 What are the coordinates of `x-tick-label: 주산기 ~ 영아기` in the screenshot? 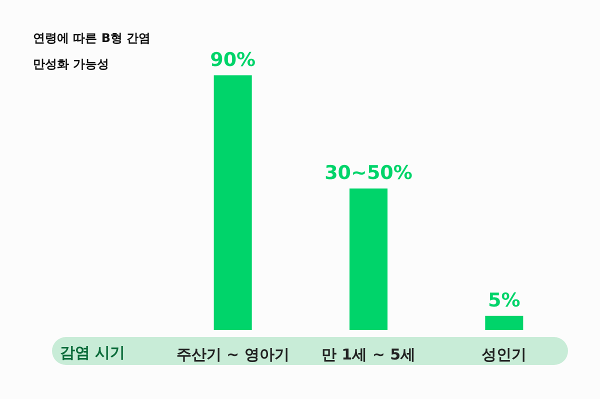 It's located at (233, 355).